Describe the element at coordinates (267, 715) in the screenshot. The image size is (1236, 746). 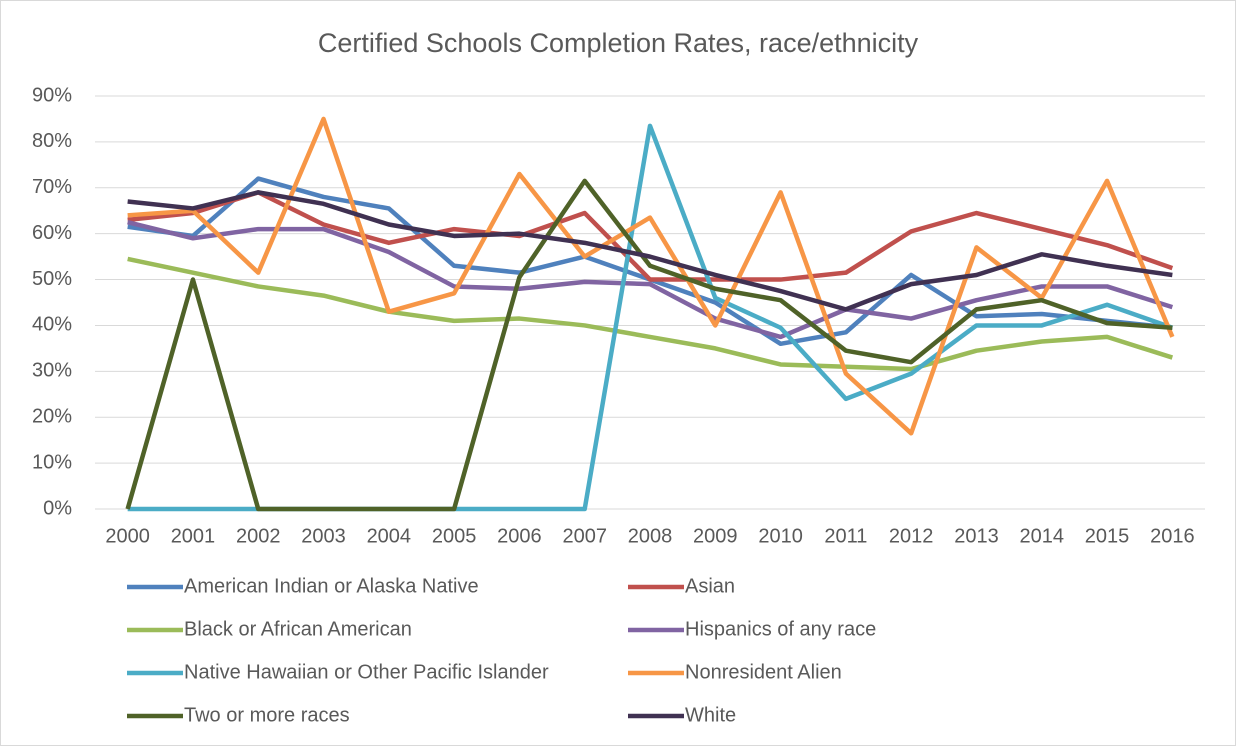
I see `legend-label: Two or more races` at that location.